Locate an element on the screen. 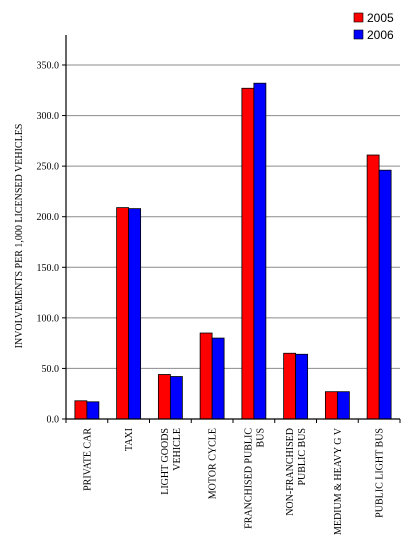 This screenshot has height=553, width=412. x-category-label: VEHICLE is located at coordinates (177, 449).